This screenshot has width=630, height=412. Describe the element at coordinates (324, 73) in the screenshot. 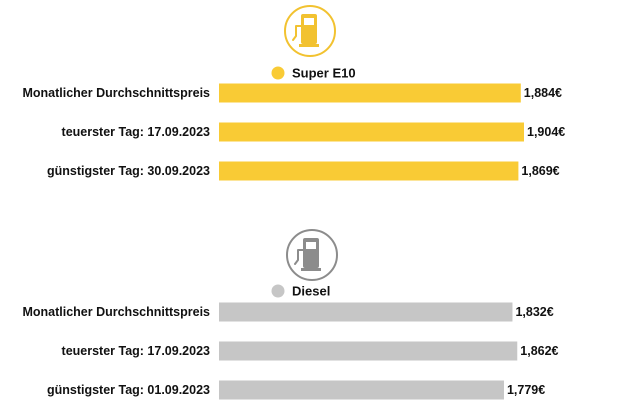

I see `legend-label: Super E10` at that location.